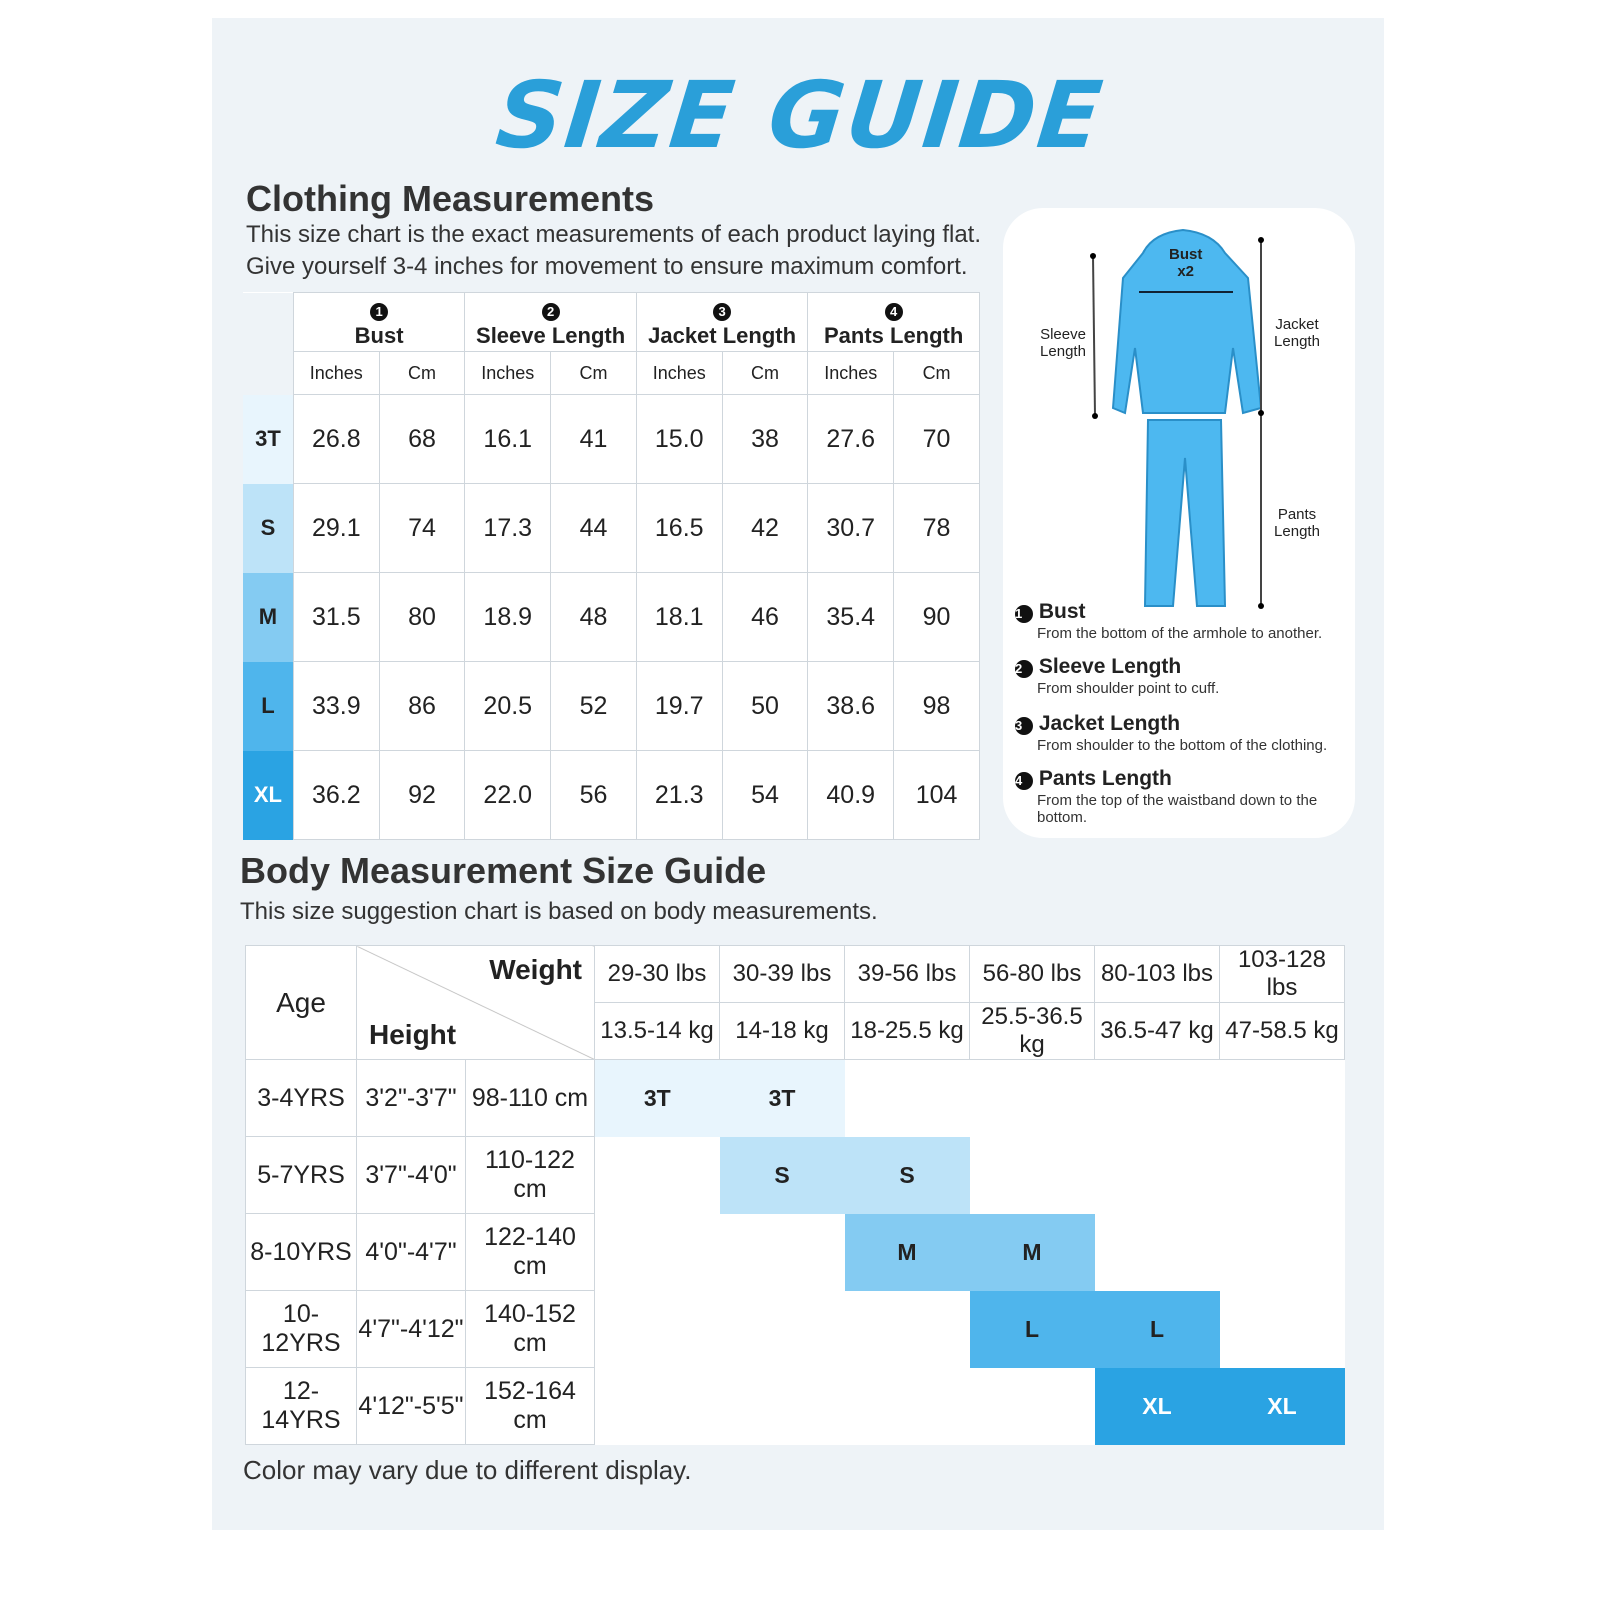 The width and height of the screenshot is (1600, 1600). Describe the element at coordinates (795, 1098) in the screenshot. I see `table-row: 3-4YRS 3'2"-3'7" 98-110 cm 3T 3T` at that location.